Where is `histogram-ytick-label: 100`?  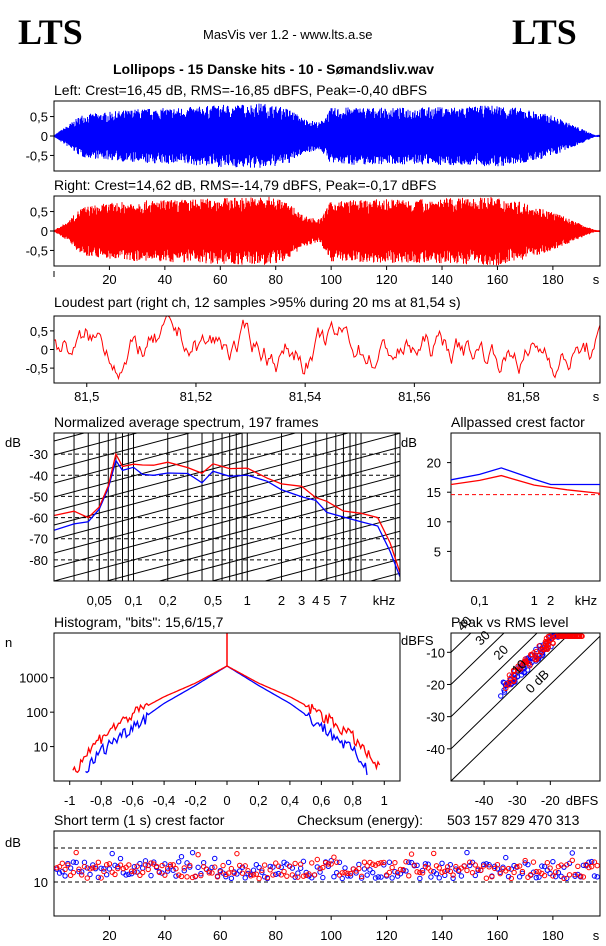
histogram-ytick-label: 100 is located at coordinates (37, 712).